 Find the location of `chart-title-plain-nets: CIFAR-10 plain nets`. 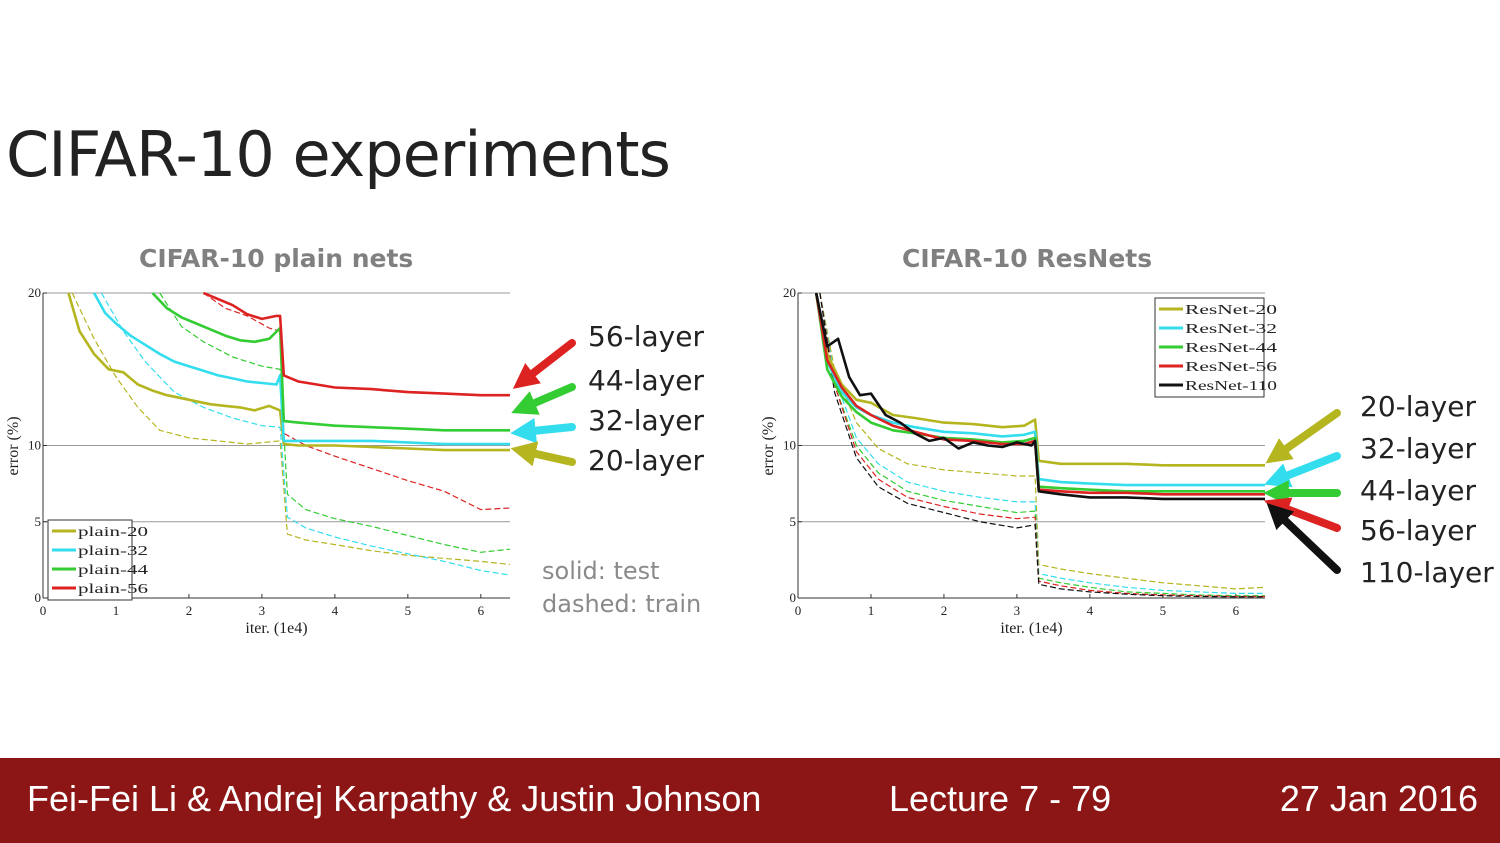

chart-title-plain-nets: CIFAR-10 plain nets is located at coordinates (276, 258).